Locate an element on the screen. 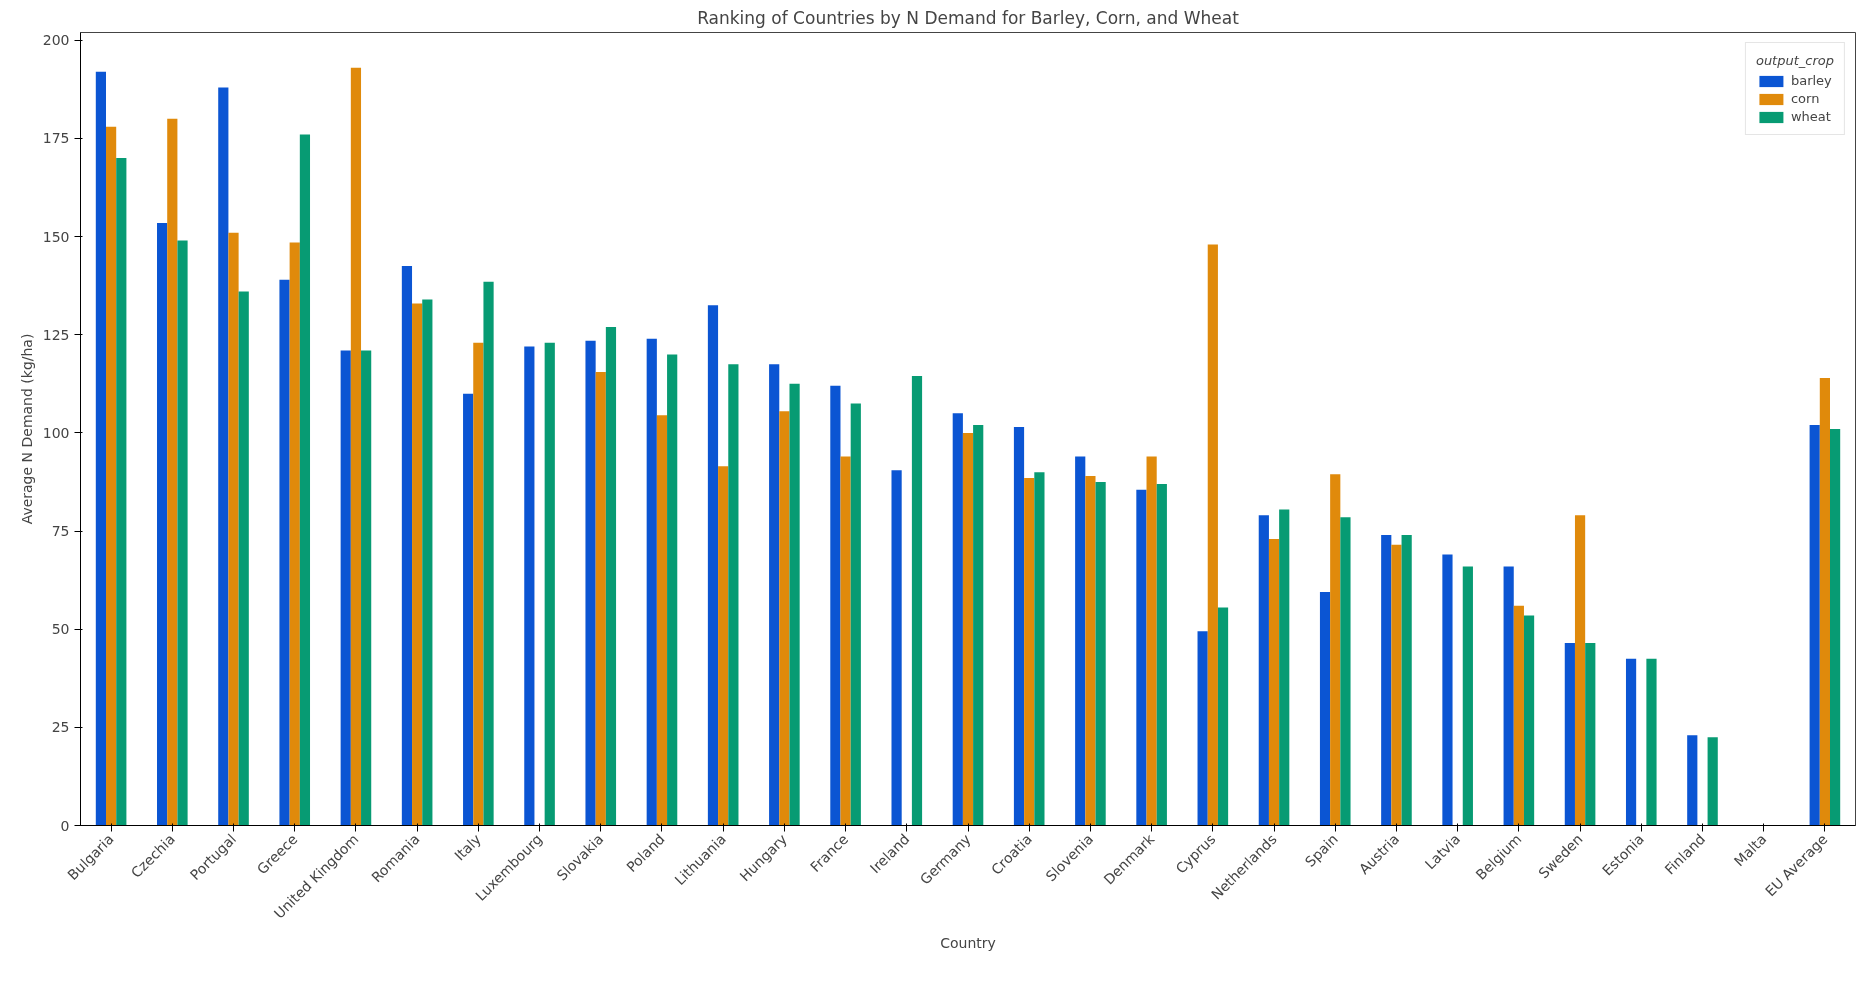 The width and height of the screenshot is (1876, 985). y-tick-label: 200 is located at coordinates (56, 40).